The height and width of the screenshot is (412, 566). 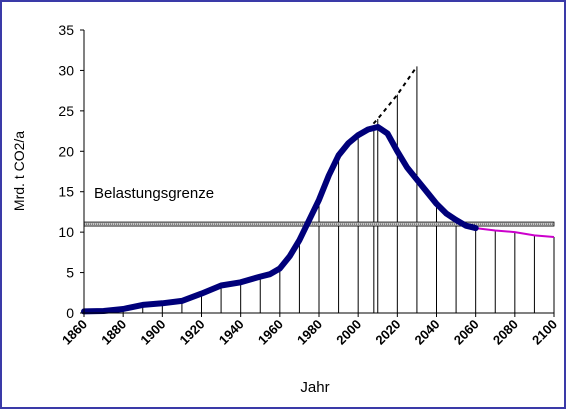 I want to click on x-tick-label-1920: 1920, so click(x=192, y=332).